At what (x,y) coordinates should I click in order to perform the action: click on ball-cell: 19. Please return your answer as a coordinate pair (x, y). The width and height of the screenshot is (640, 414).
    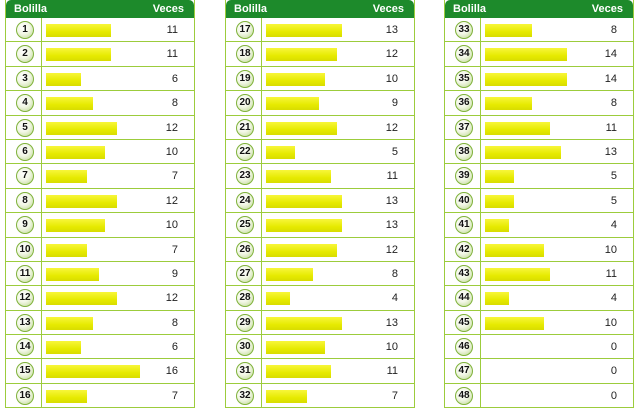
    Looking at the image, I should click on (244, 78).